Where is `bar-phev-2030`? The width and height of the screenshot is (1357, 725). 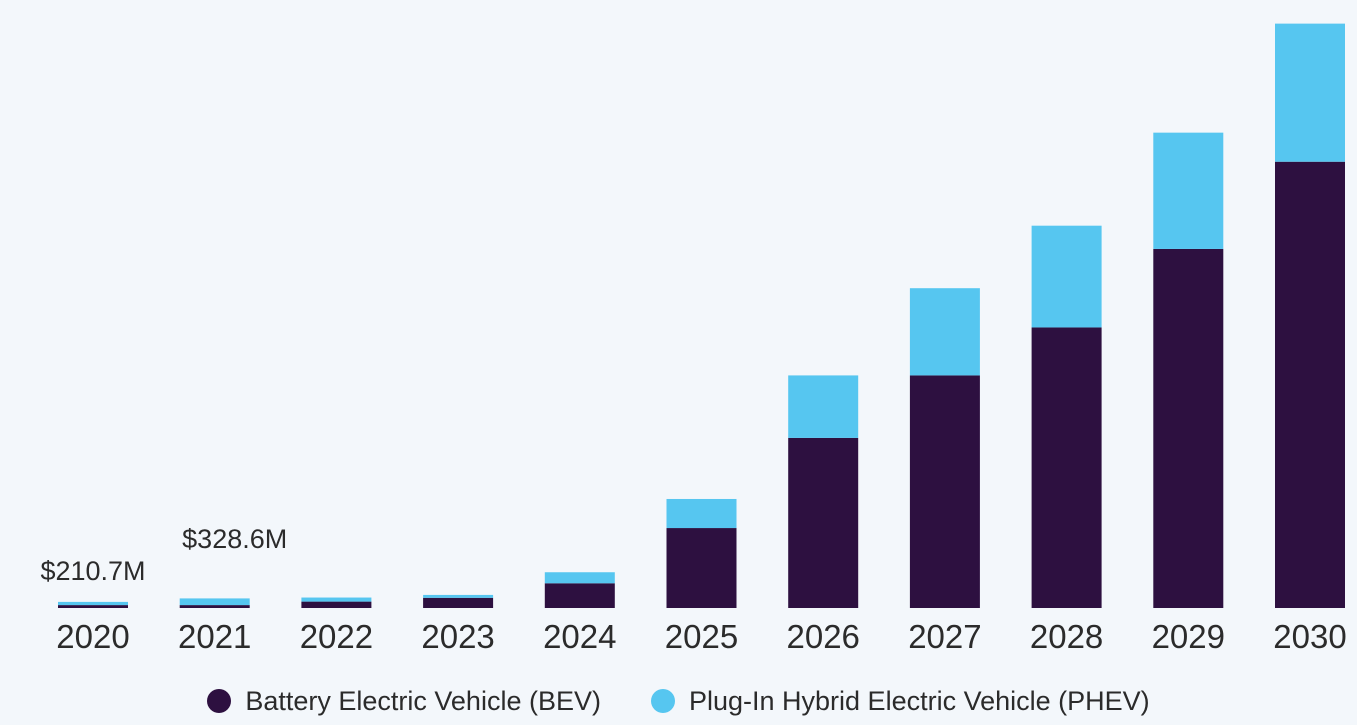
bar-phev-2030 is located at coordinates (1310, 92).